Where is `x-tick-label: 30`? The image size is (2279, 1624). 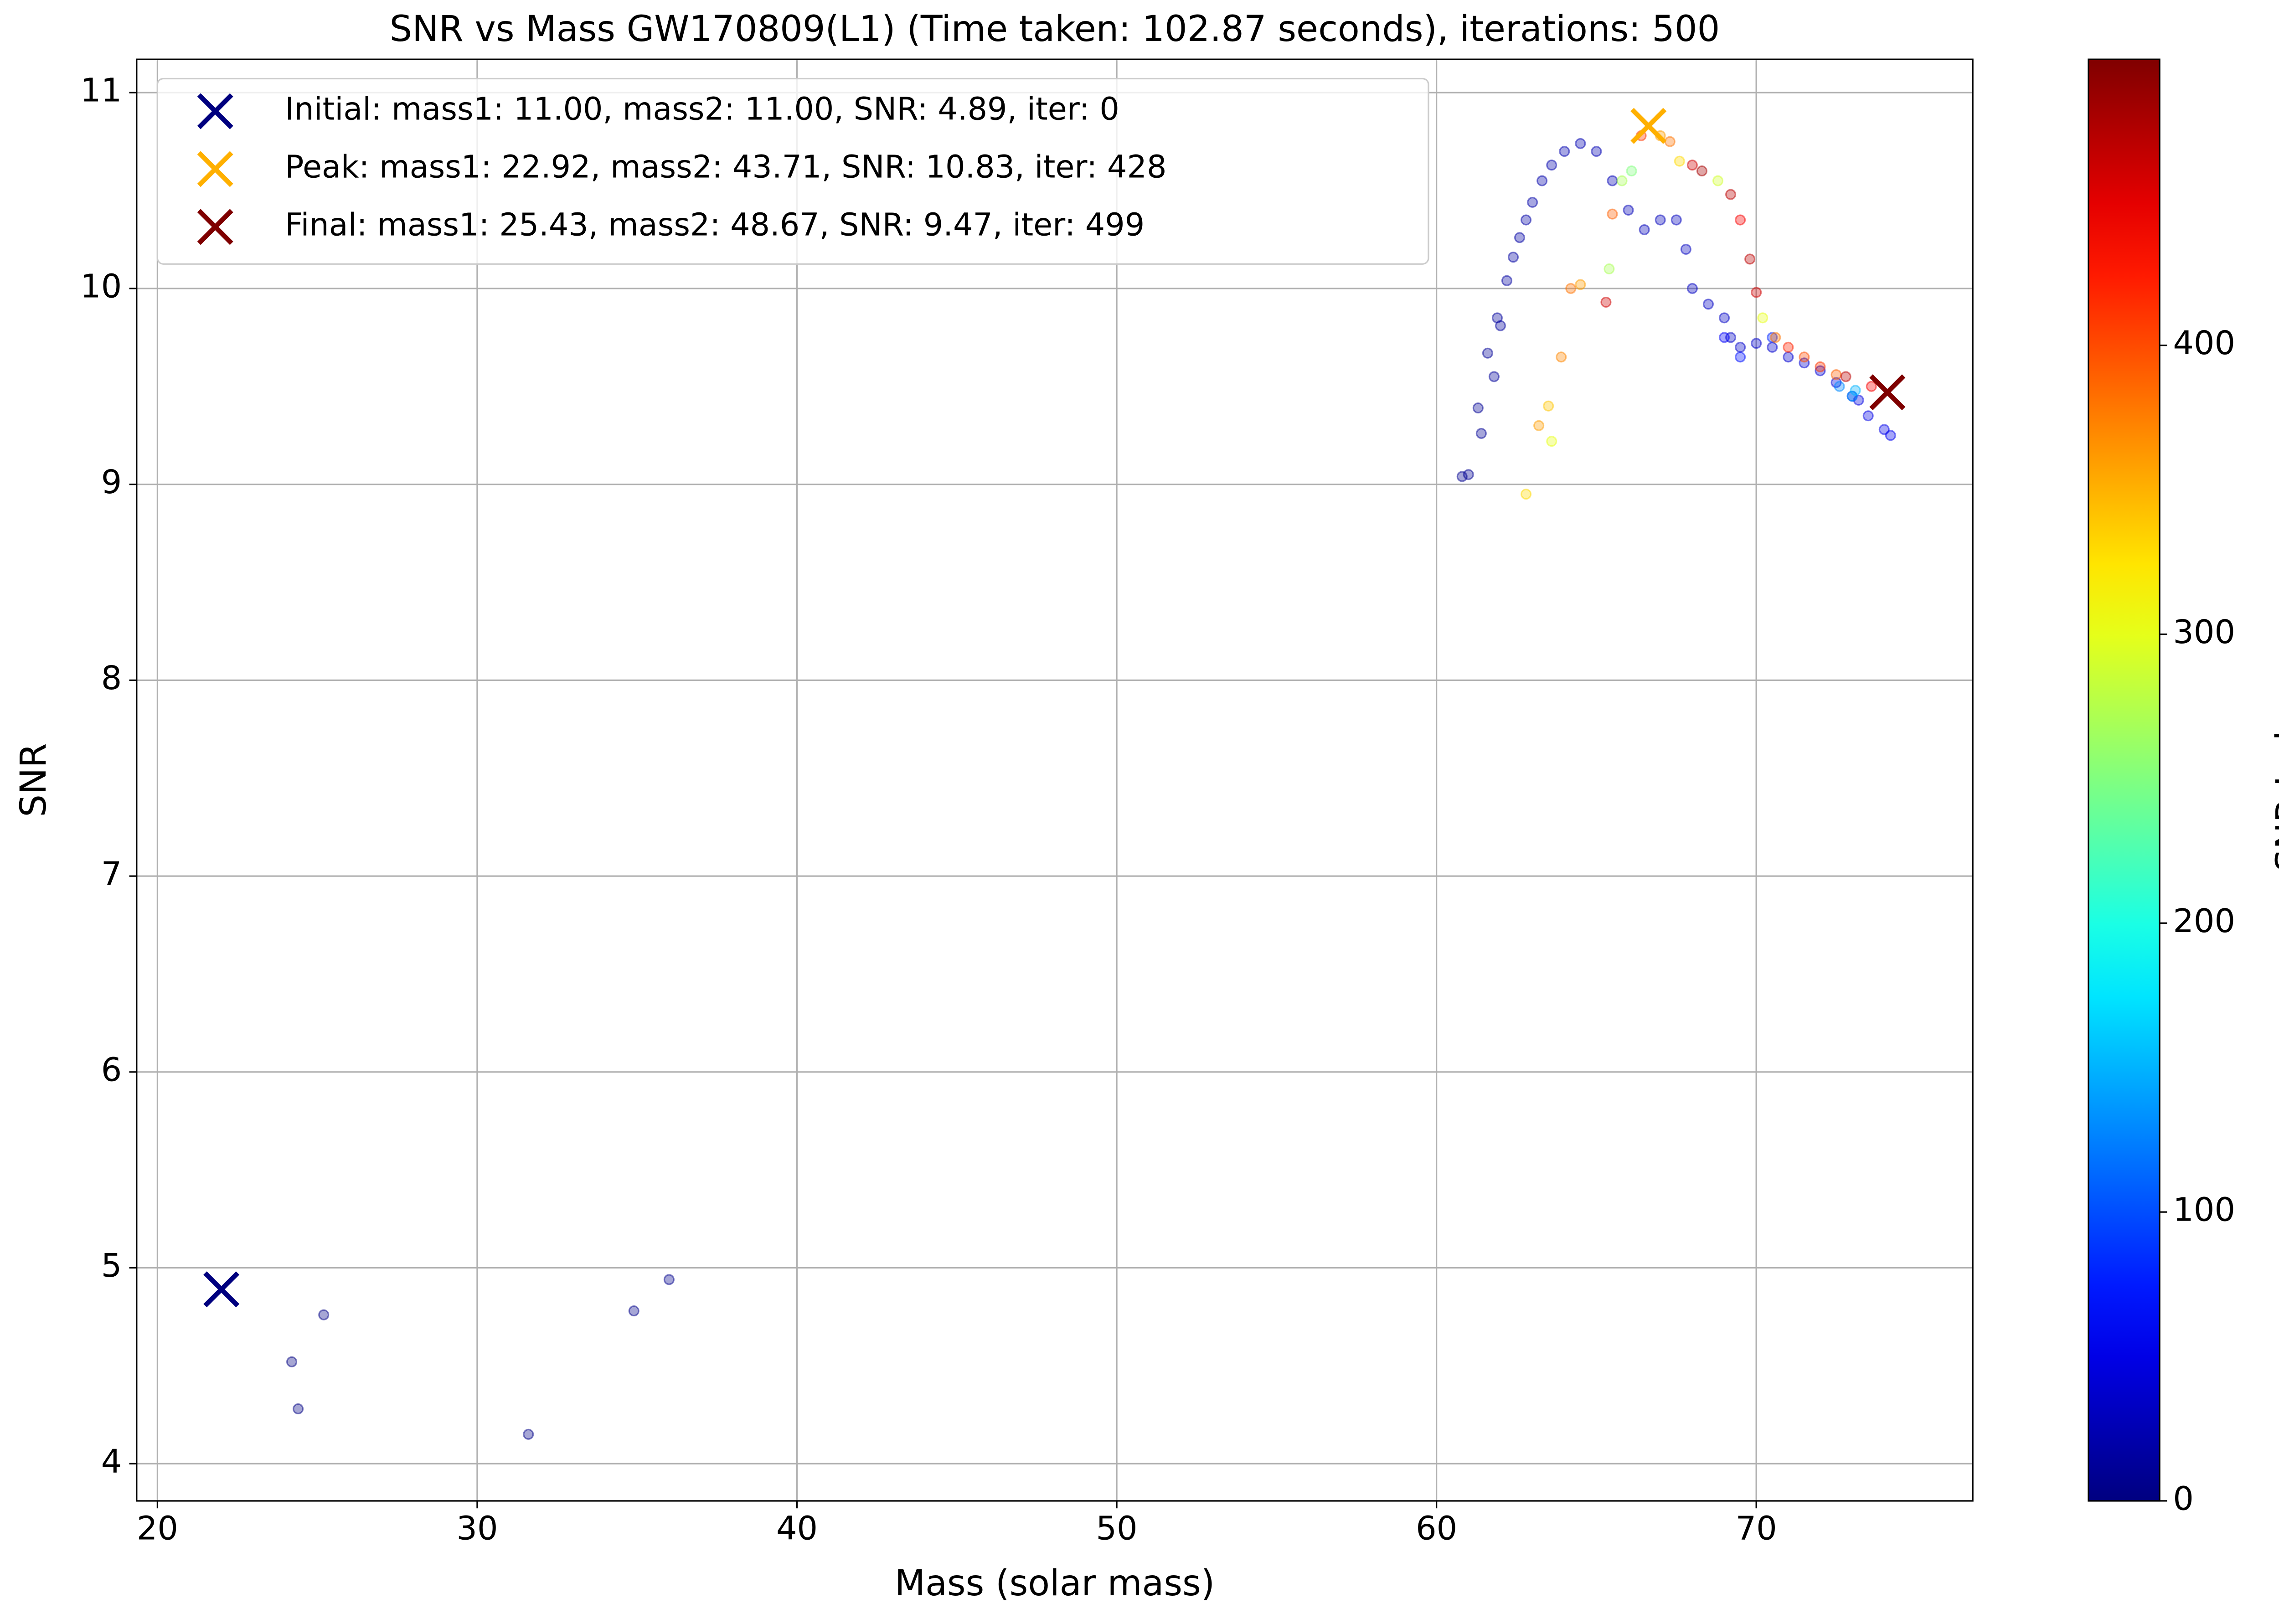
x-tick-label: 30 is located at coordinates (477, 1528).